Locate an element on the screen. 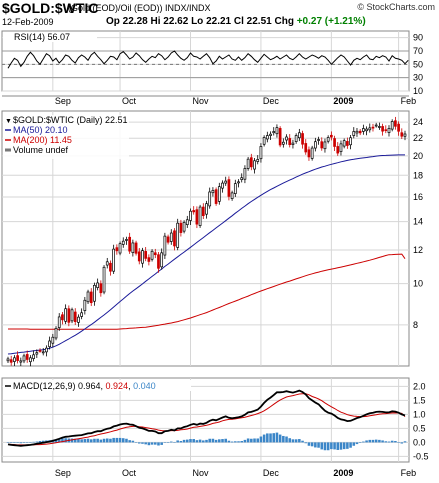  x-tick-label-bottom: Oct is located at coordinates (129, 473).